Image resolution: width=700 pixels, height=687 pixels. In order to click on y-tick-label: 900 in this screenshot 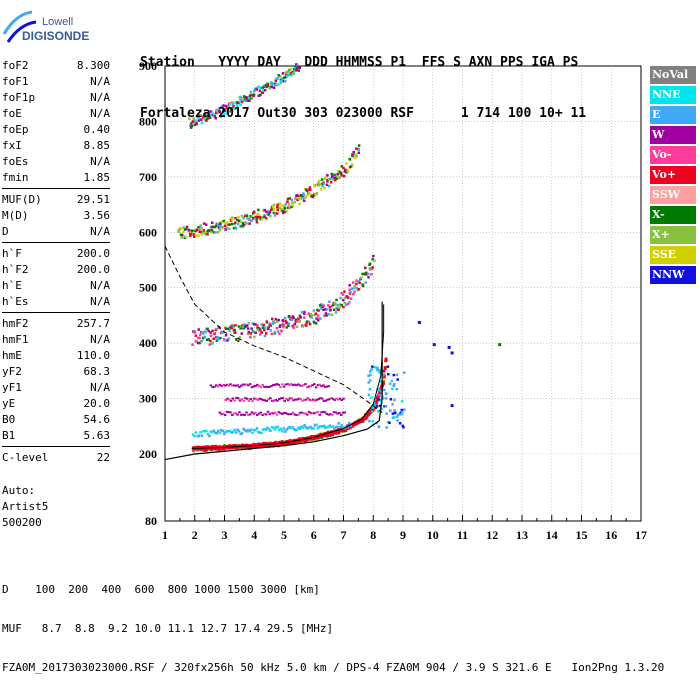, I will do `click(148, 66)`.